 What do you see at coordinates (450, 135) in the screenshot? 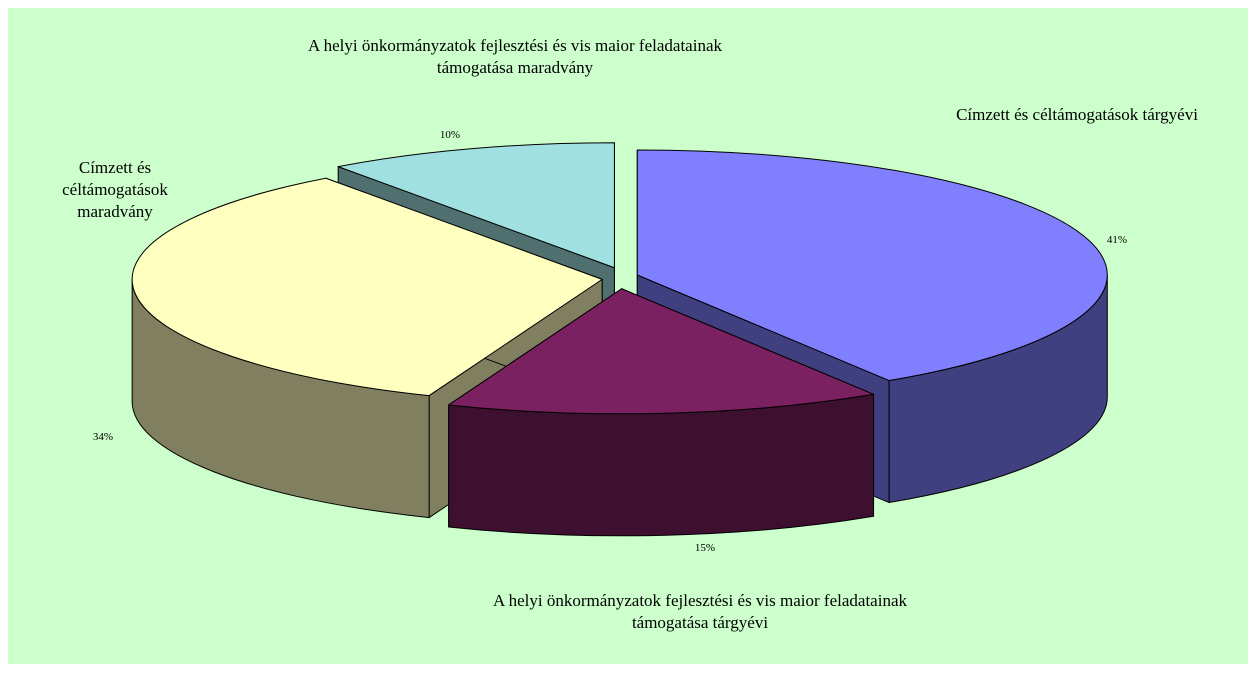
I see `value-label: 10%` at bounding box center [450, 135].